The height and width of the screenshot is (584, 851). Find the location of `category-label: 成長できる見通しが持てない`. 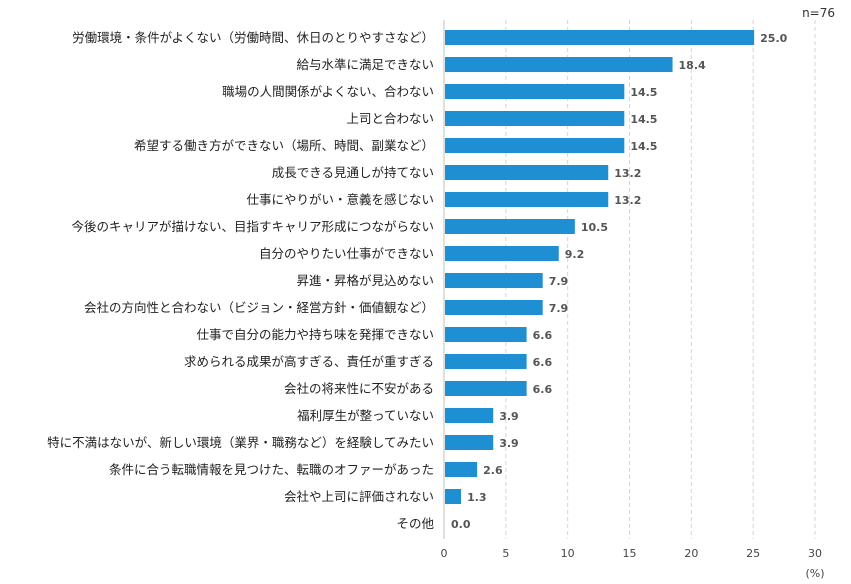

category-label: 成長できる見通しが持てない is located at coordinates (353, 172).